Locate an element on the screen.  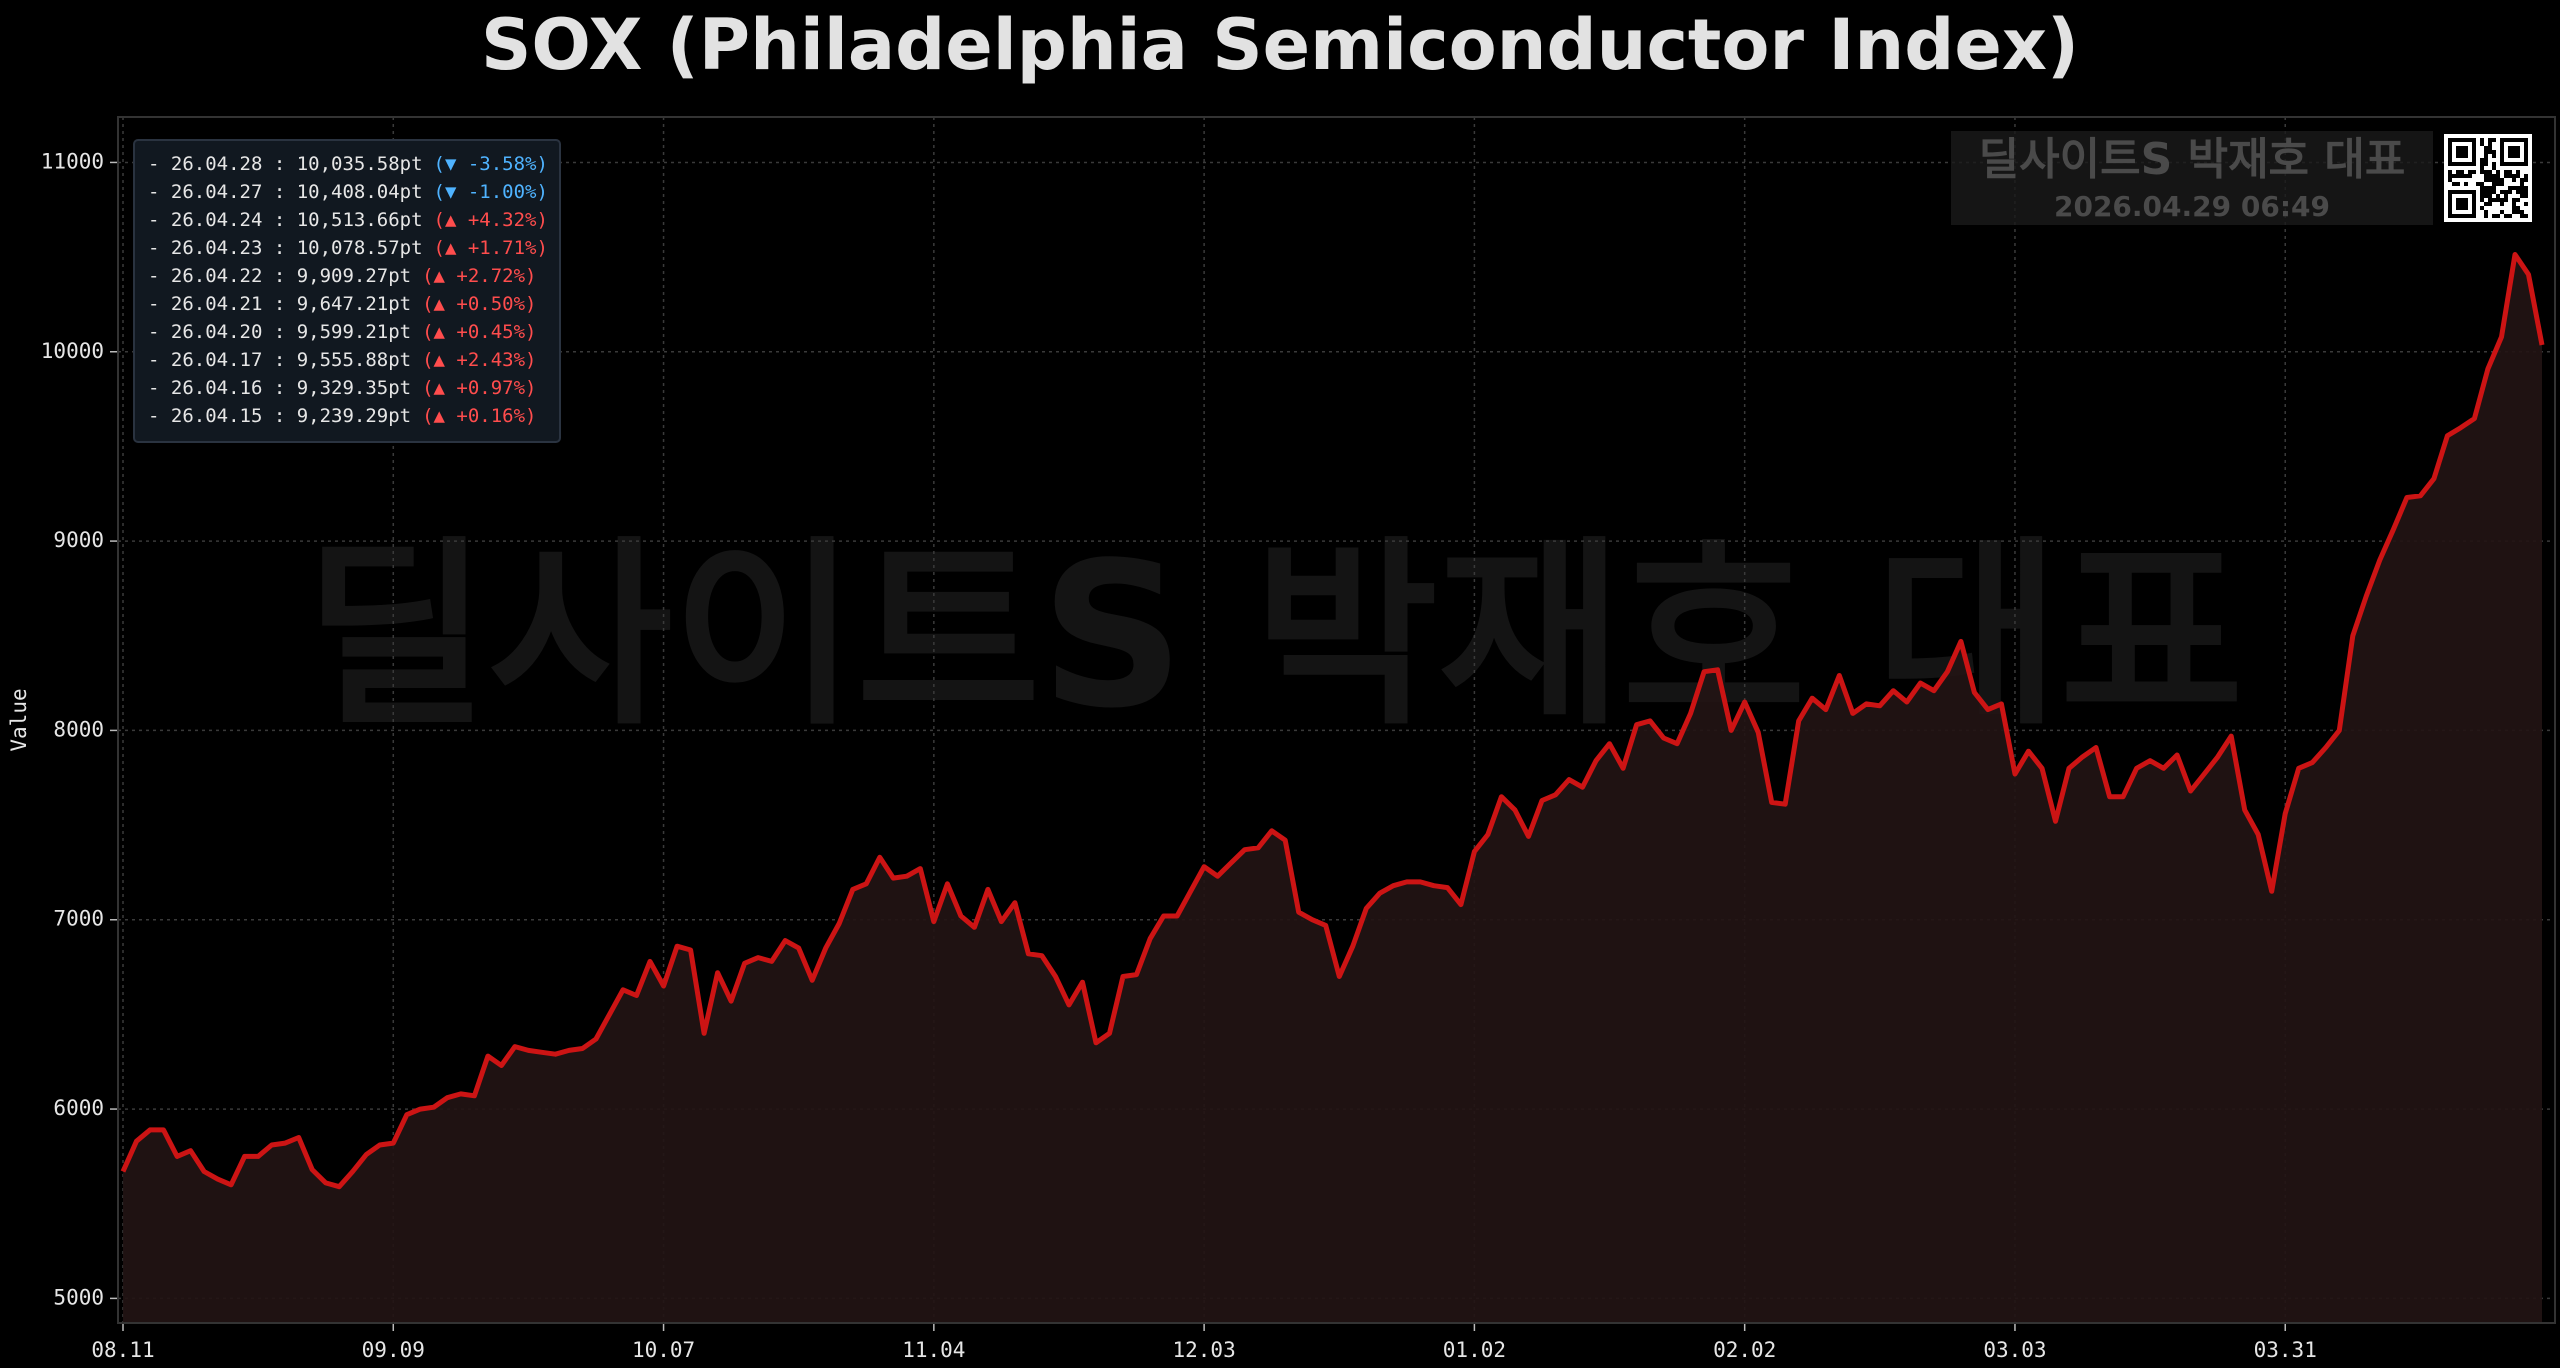
x-tick-label: 10.07 is located at coordinates (663, 1350).